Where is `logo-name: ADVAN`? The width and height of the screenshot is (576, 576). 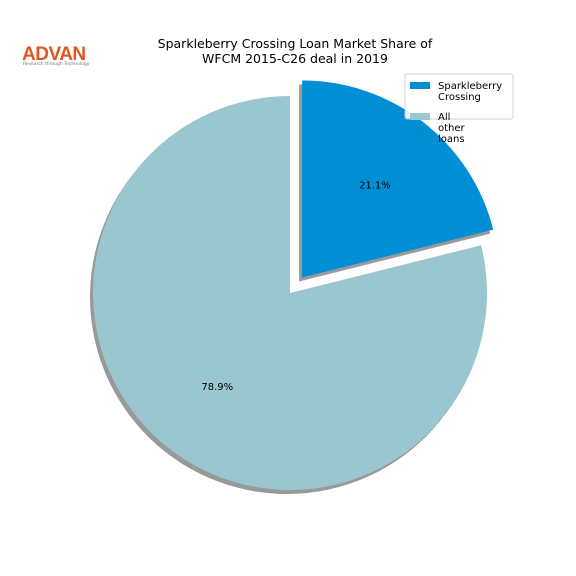
logo-name: ADVAN is located at coordinates (54, 54).